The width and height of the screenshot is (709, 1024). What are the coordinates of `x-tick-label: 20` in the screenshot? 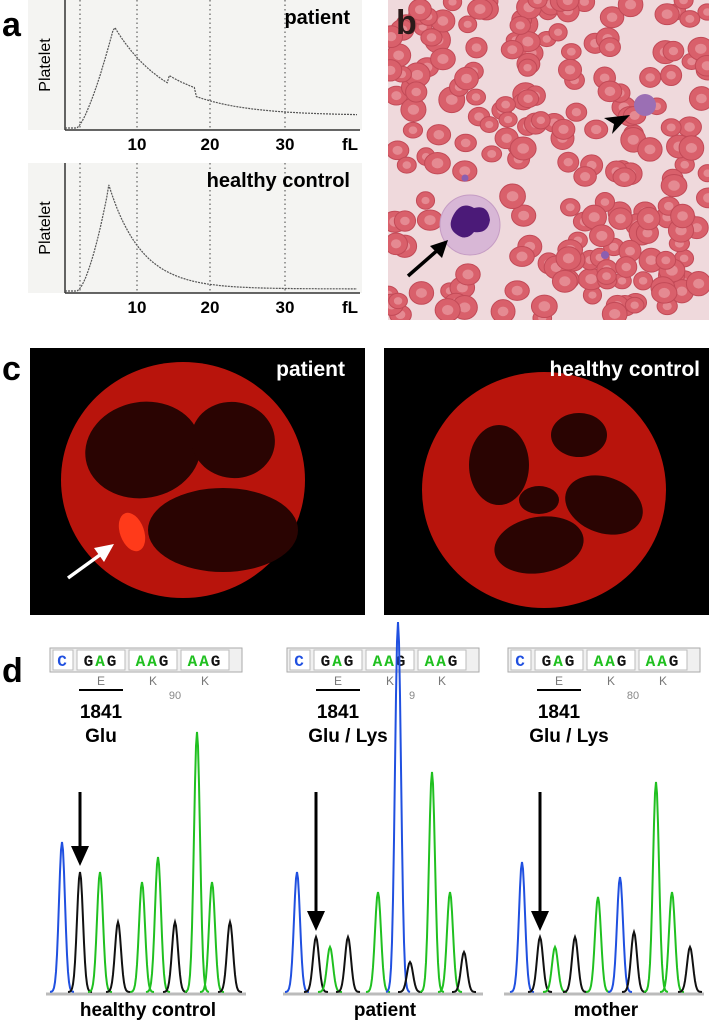 It's located at (210, 307).